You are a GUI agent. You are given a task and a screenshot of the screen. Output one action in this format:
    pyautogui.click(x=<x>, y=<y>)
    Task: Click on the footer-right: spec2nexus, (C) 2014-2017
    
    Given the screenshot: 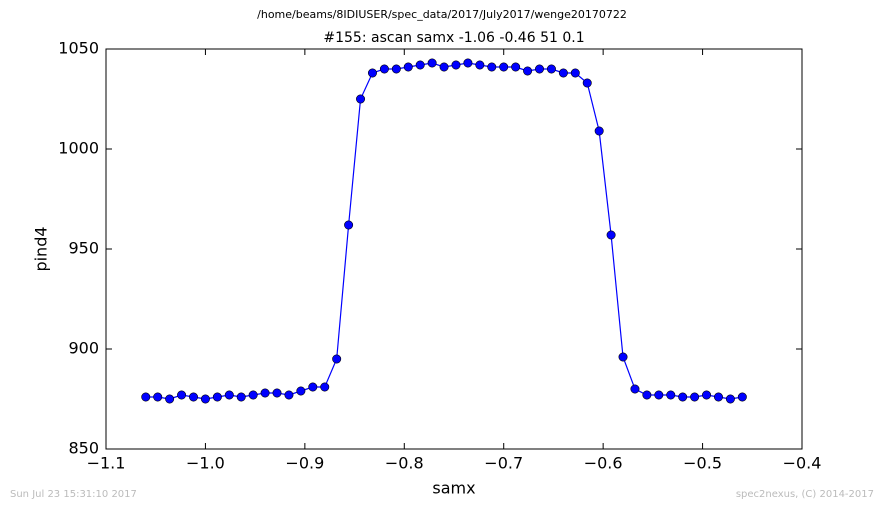 What is the action you would take?
    pyautogui.click(x=805, y=494)
    